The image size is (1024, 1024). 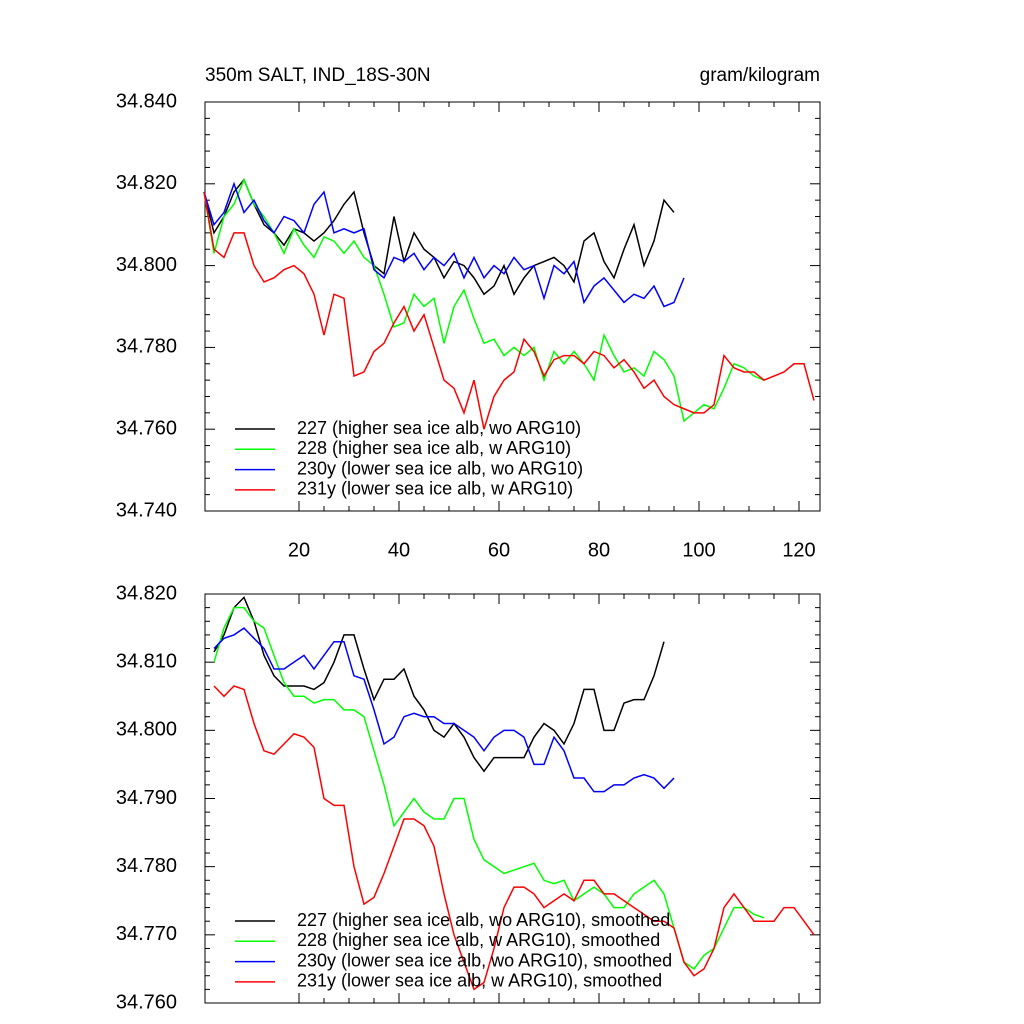 What do you see at coordinates (146, 934) in the screenshot?
I see `y-tick-label: 34.770` at bounding box center [146, 934].